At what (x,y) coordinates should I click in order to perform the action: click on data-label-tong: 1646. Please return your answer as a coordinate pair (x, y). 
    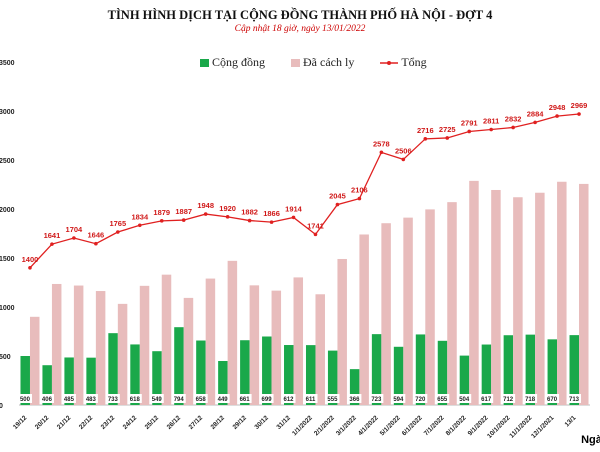
    Looking at the image, I should click on (96, 235).